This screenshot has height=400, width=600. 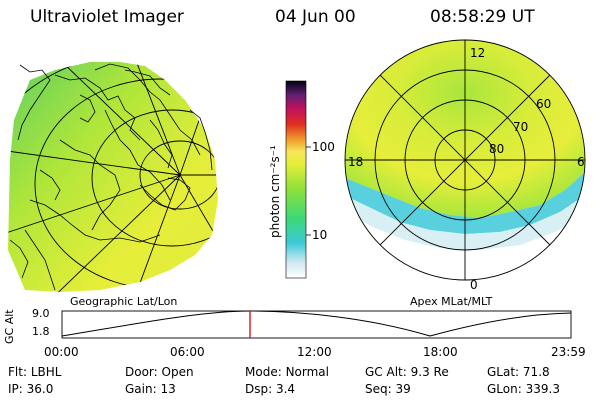 I want to click on altitude-xtick-2359: 23:59, so click(x=568, y=352).